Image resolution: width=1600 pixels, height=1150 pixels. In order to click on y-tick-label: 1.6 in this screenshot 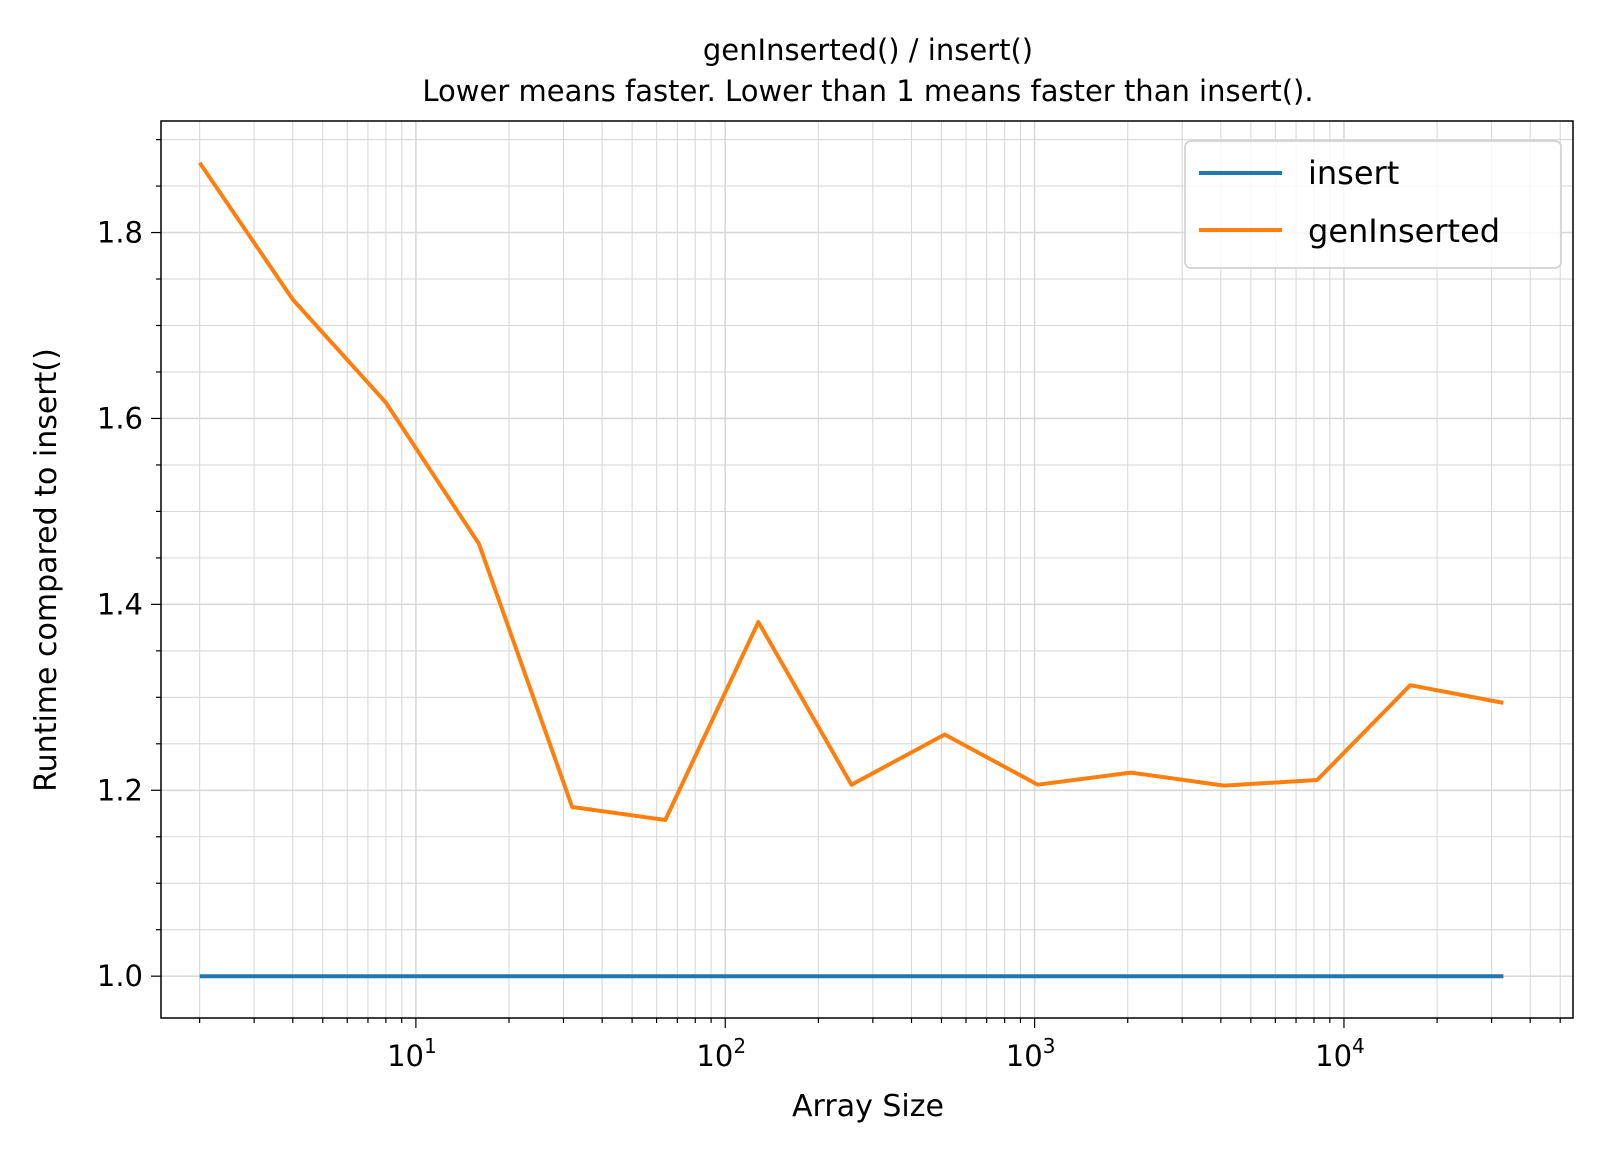, I will do `click(120, 418)`.